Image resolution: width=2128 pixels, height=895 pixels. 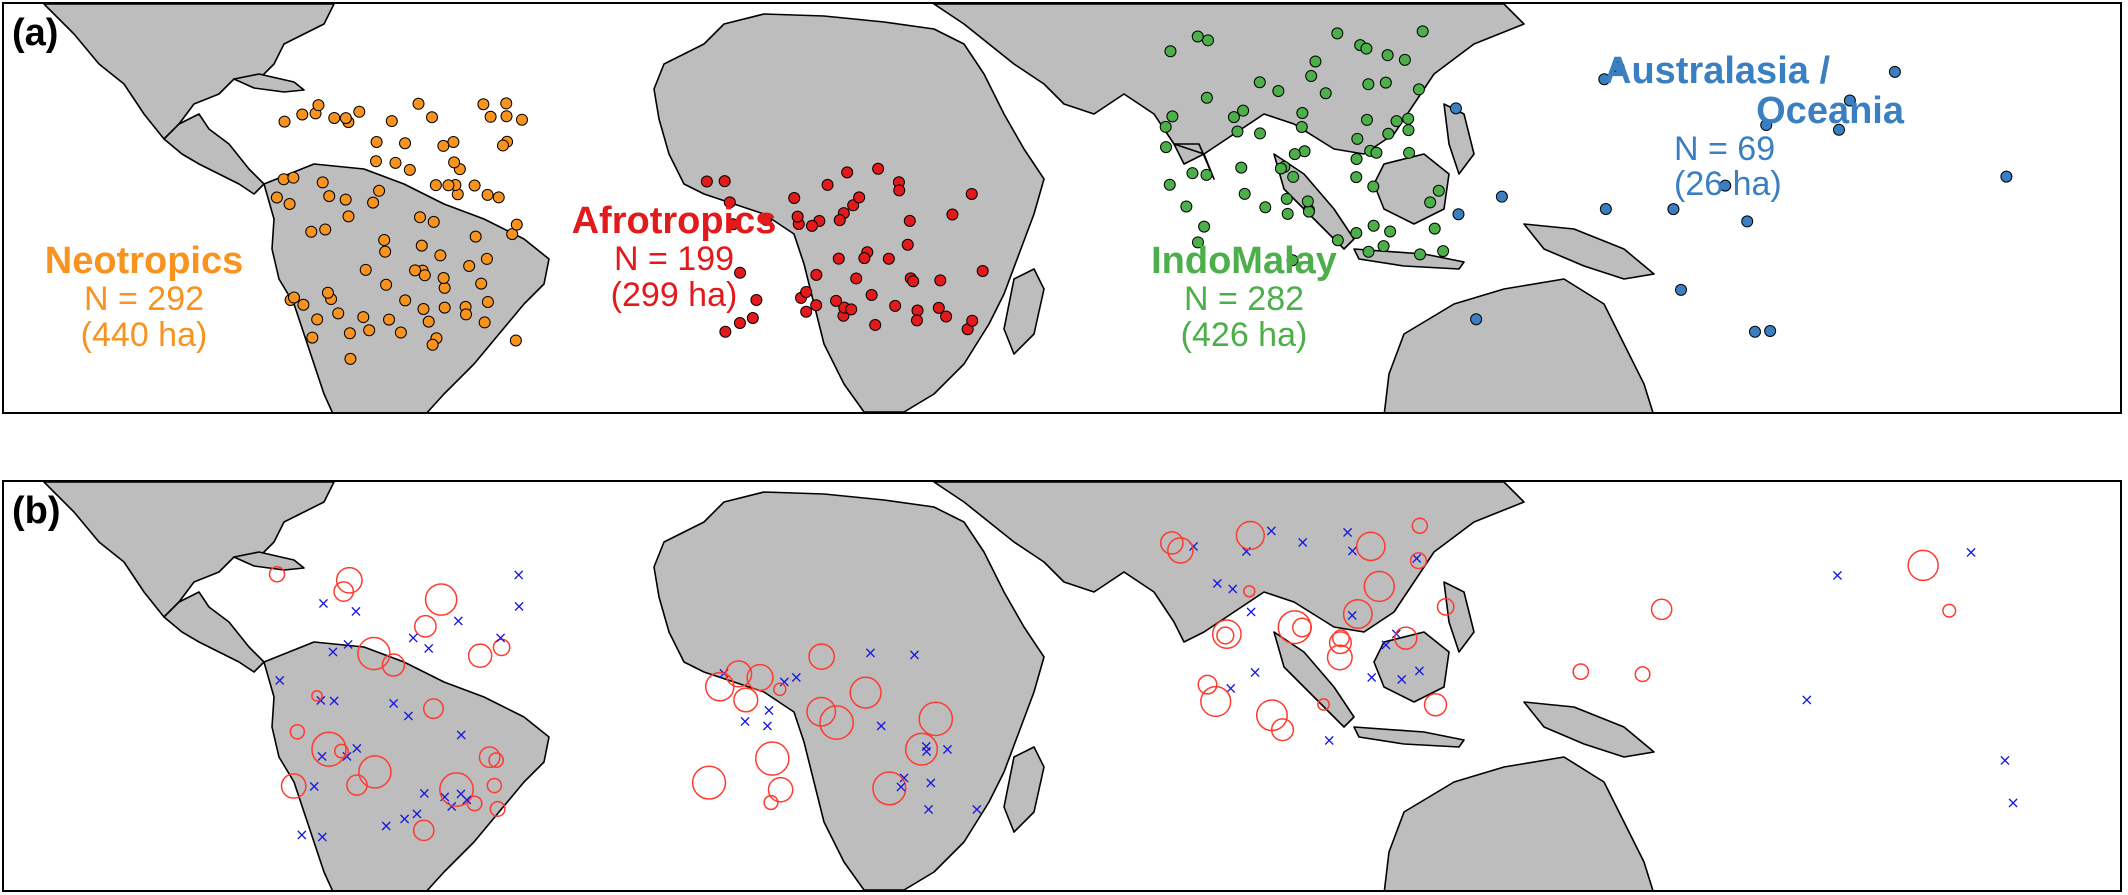 I want to click on region-name: Afrotropics, so click(x=674, y=221).